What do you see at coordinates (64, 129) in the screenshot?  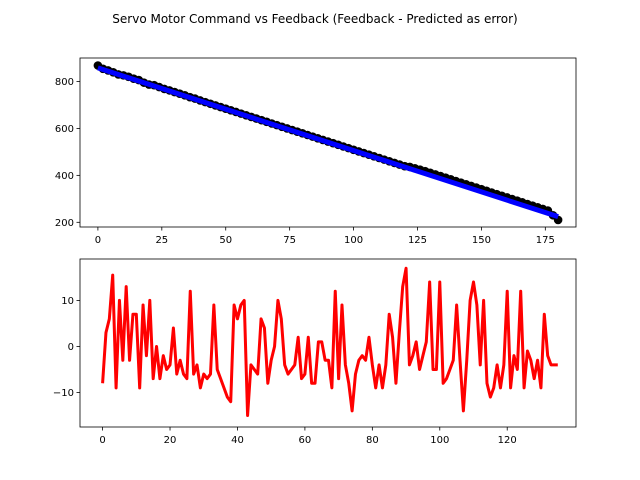 I see `top-ytick-label: 600` at bounding box center [64, 129].